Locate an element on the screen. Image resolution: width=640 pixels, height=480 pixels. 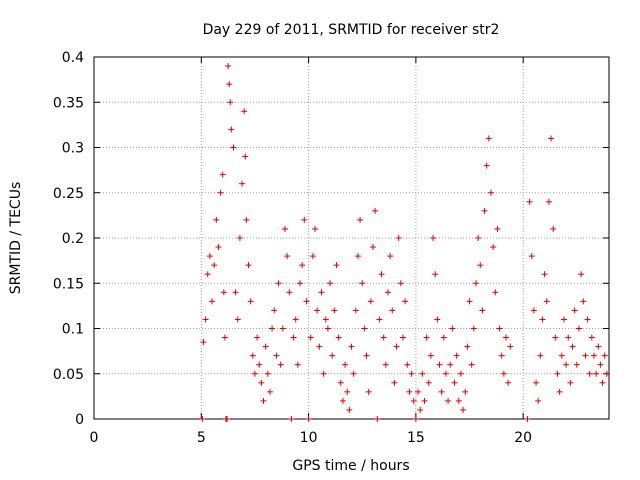
x-axis-label: GPS time / hours is located at coordinates (350, 466).